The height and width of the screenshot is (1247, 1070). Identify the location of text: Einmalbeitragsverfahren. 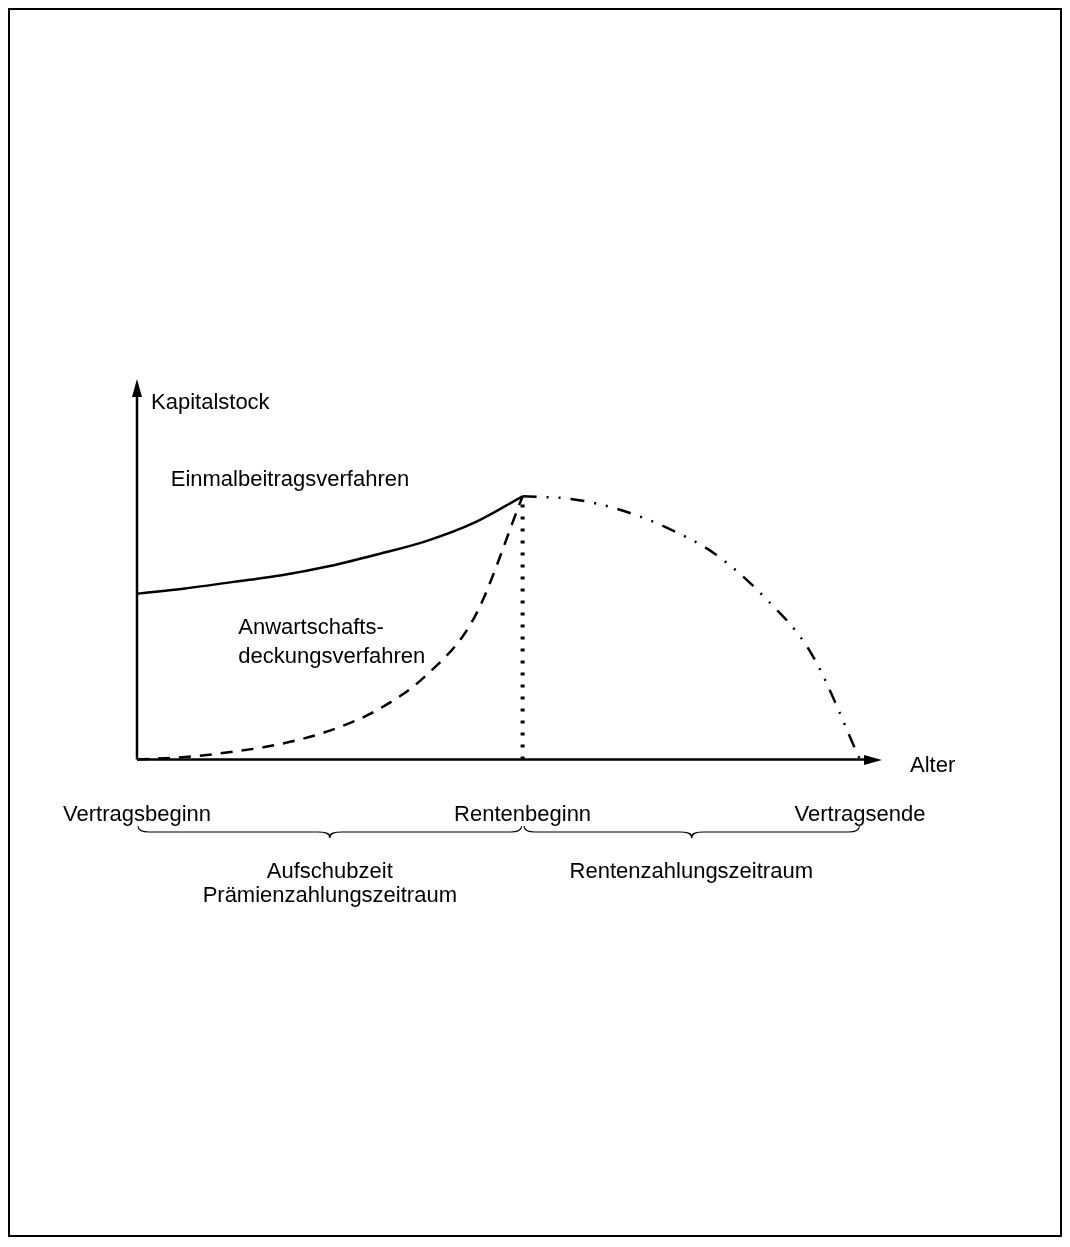
(290, 479).